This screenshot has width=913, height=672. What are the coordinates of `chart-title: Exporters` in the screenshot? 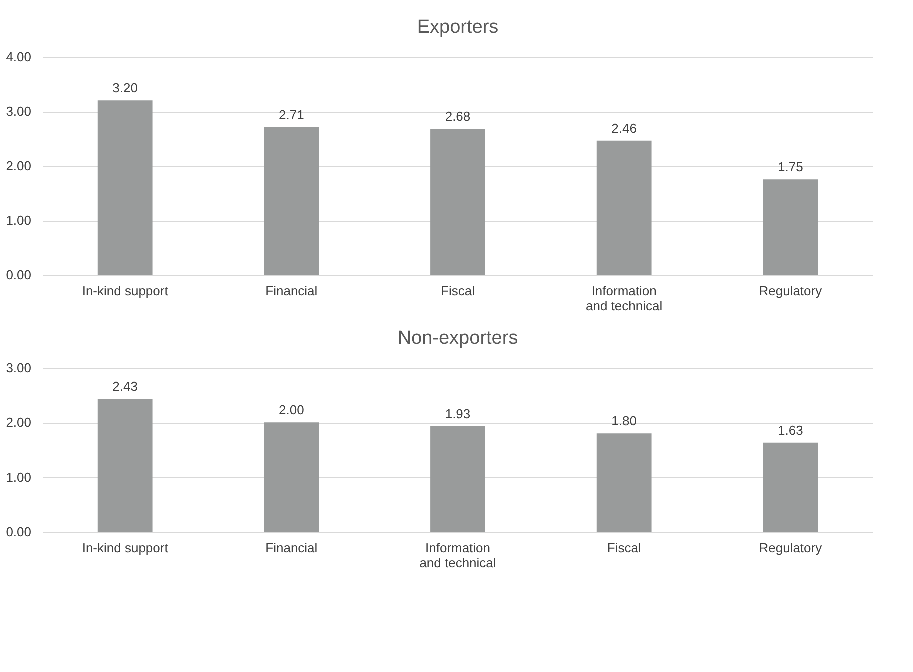 It's located at (458, 27).